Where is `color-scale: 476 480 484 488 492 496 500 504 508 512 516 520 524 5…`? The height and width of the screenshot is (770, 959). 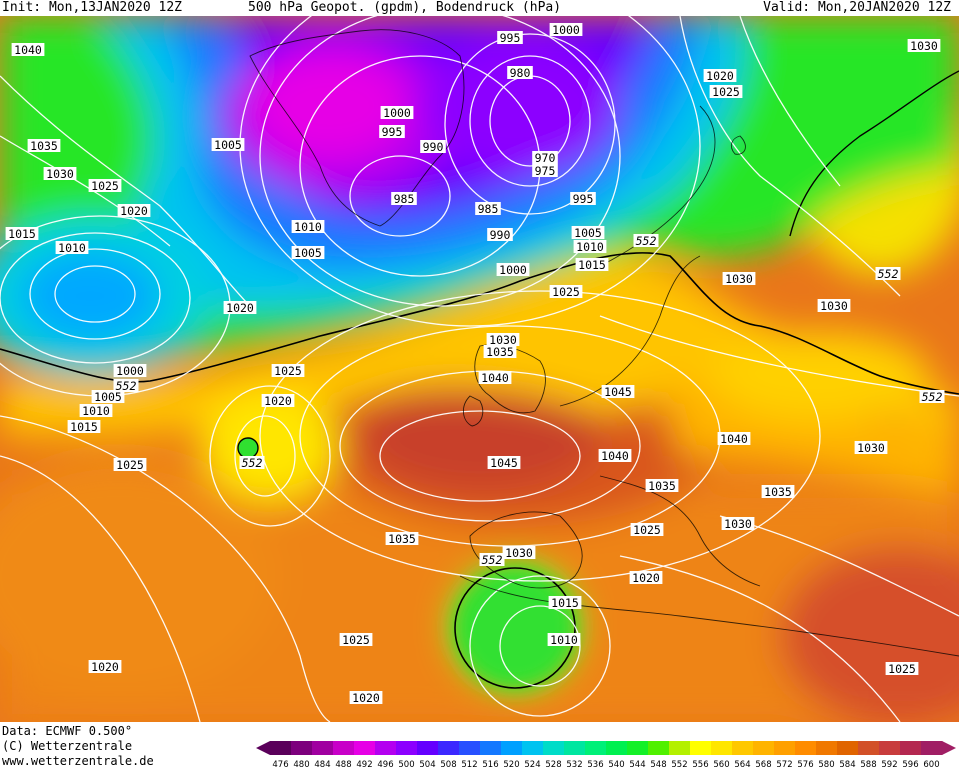 color-scale: 476 480 484 488 492 496 500 504 508 512 516 520 524 5… is located at coordinates (606, 755).